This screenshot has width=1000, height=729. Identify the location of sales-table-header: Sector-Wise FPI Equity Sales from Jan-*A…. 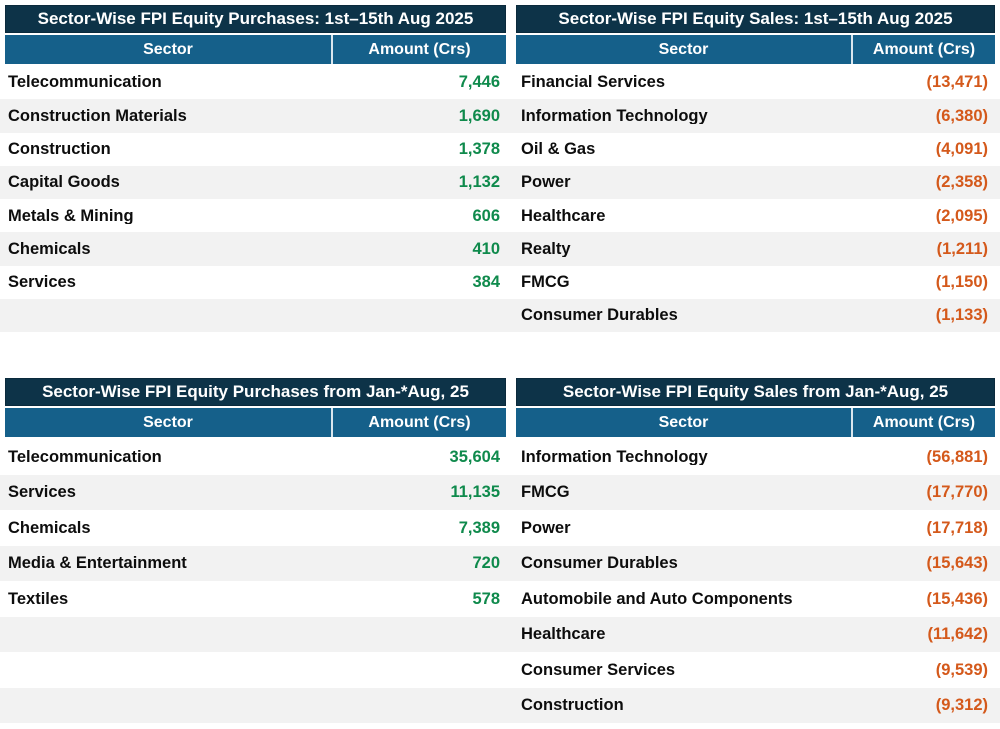
(755, 408).